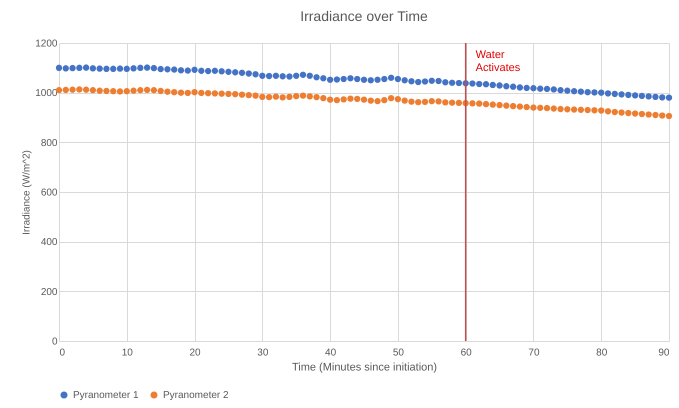 The image size is (679, 408). Describe the element at coordinates (331, 353) in the screenshot. I see `x-tick-label: 40` at that location.